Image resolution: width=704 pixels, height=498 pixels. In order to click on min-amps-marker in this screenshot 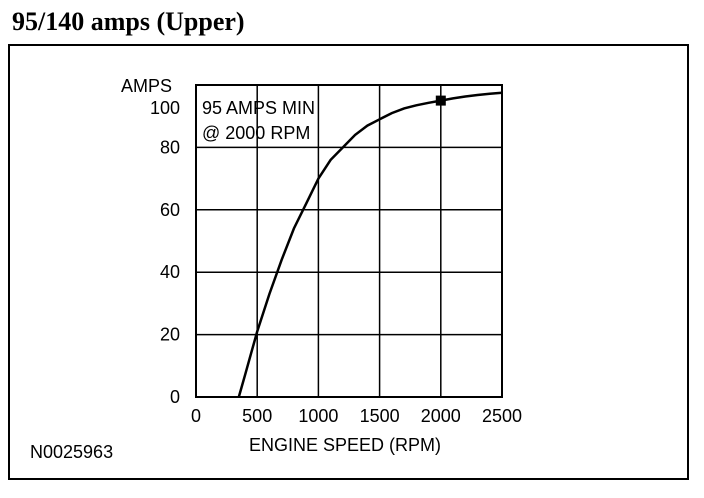, I will do `click(440, 100)`.